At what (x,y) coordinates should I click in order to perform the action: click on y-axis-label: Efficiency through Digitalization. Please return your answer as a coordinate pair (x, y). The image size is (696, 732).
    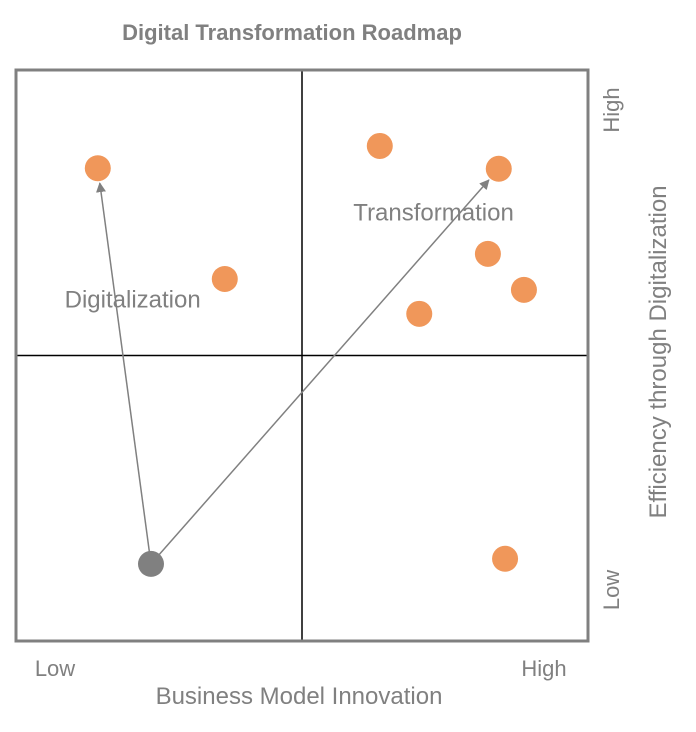
    Looking at the image, I should click on (658, 351).